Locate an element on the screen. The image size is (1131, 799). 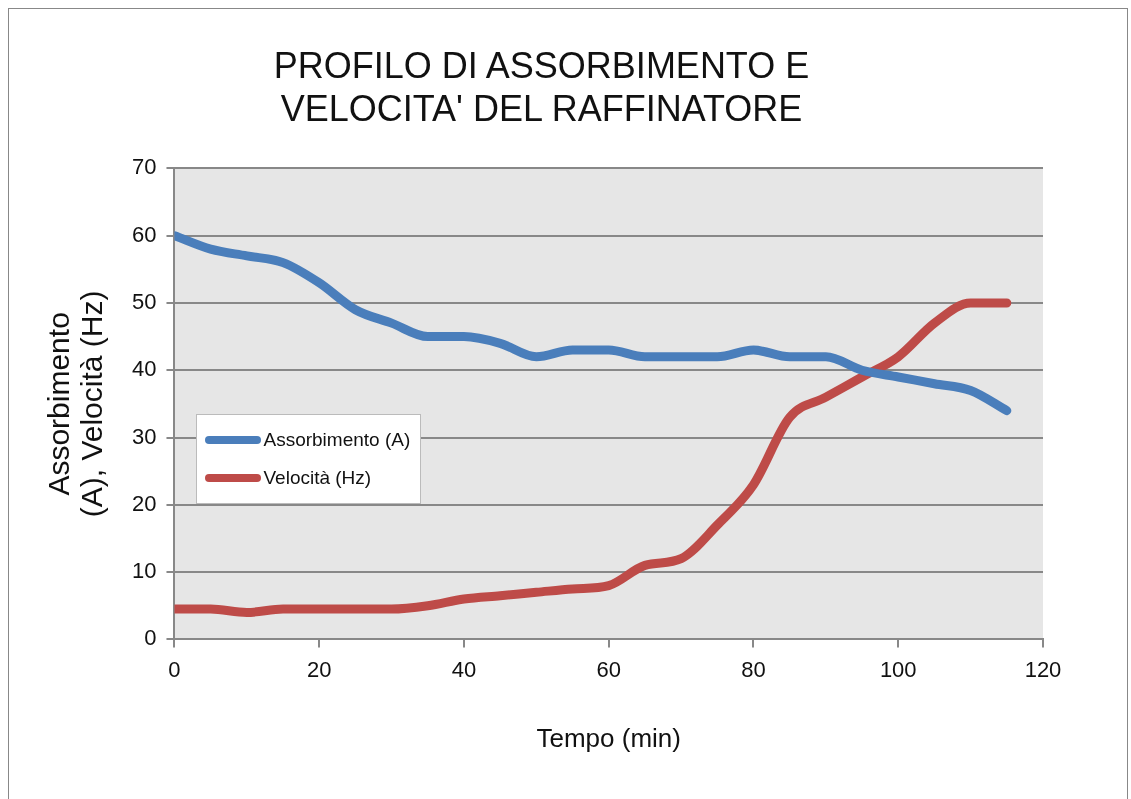
x-tick-label: 0 is located at coordinates (174, 669).